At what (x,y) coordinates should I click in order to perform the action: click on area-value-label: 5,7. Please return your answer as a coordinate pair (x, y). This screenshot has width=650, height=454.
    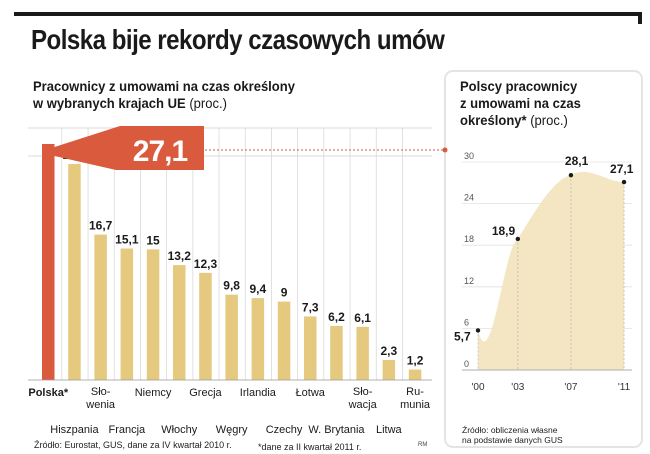
    Looking at the image, I should click on (462, 336).